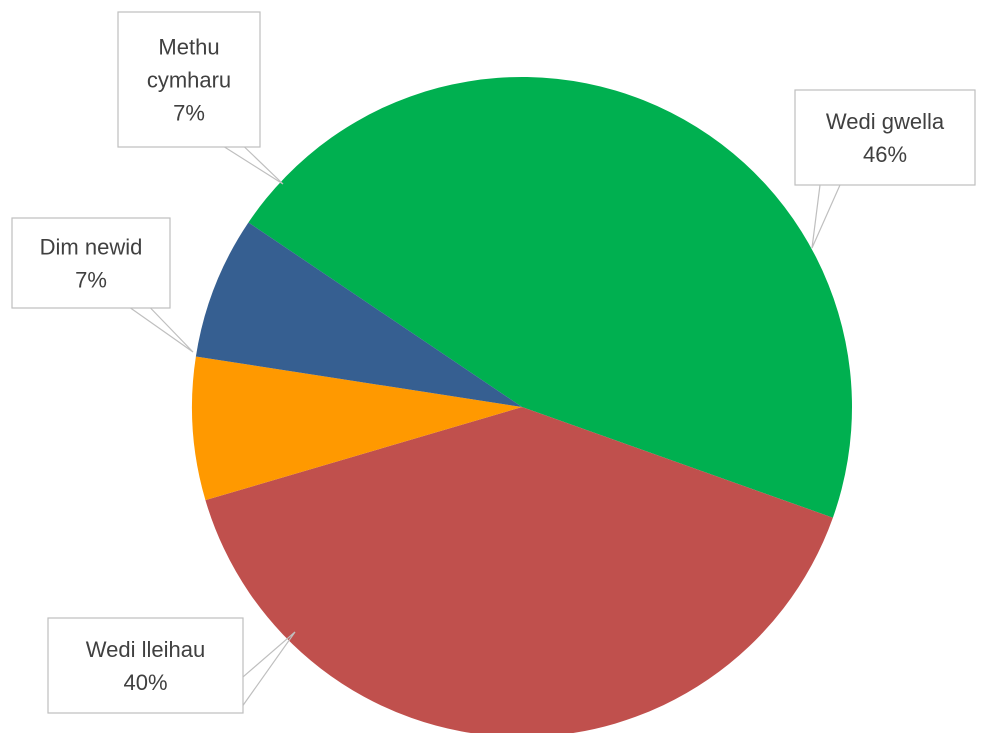  I want to click on data-label-wedi-lleihau: Wedi lleihau 40%, so click(171, 665).